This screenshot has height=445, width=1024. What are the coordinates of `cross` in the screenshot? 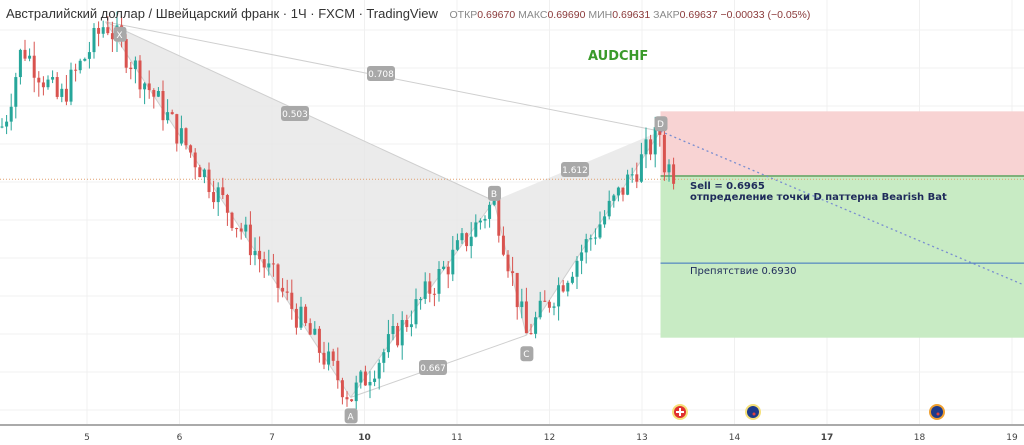 It's located at (680, 412).